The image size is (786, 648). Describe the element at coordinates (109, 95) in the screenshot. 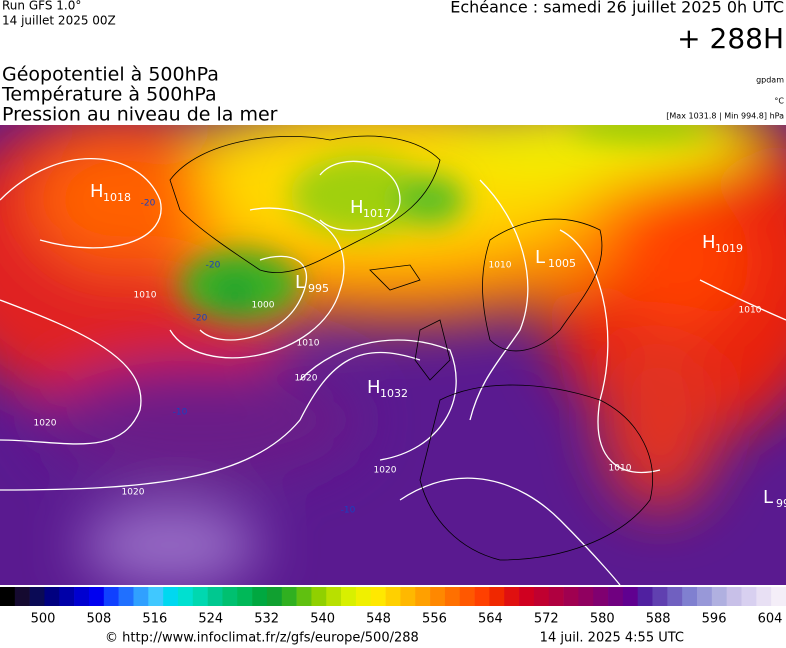

I see `title: Température à 500hPa` at that location.